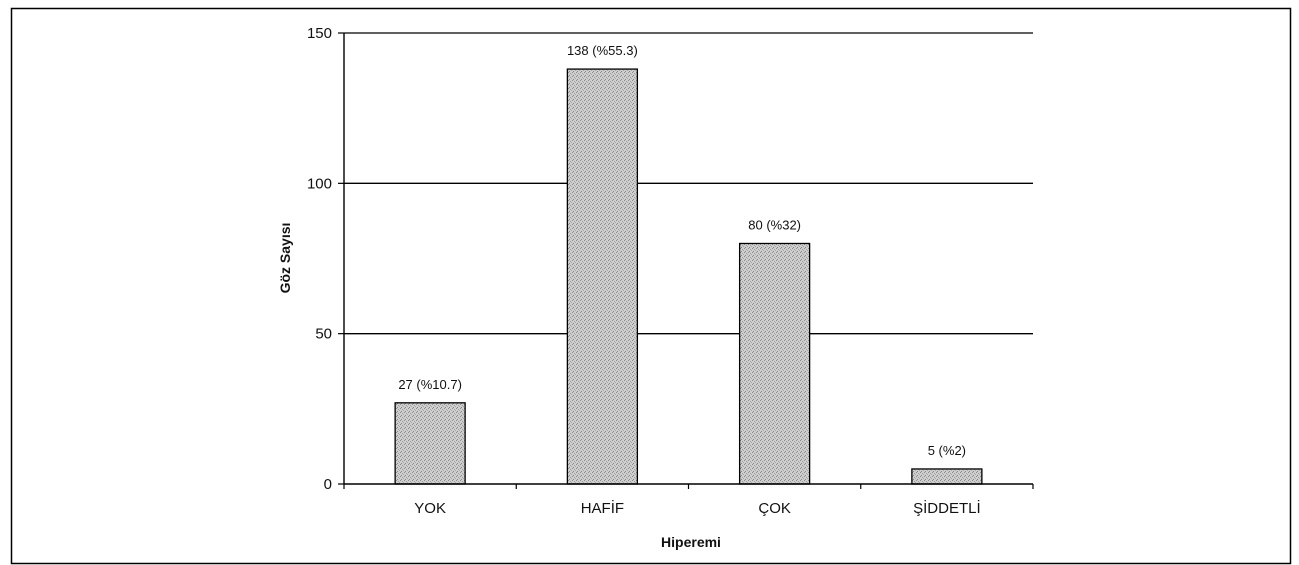 This screenshot has width=1299, height=565. I want to click on data-label-0: 27 (%10.7), so click(430, 384).